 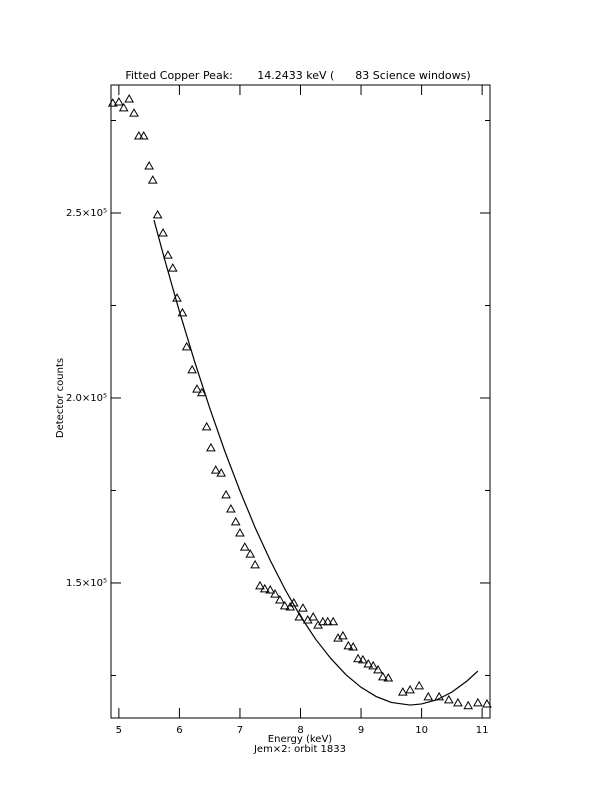 I want to click on y-tick-label: 1.5×10⁵, so click(x=86, y=583).